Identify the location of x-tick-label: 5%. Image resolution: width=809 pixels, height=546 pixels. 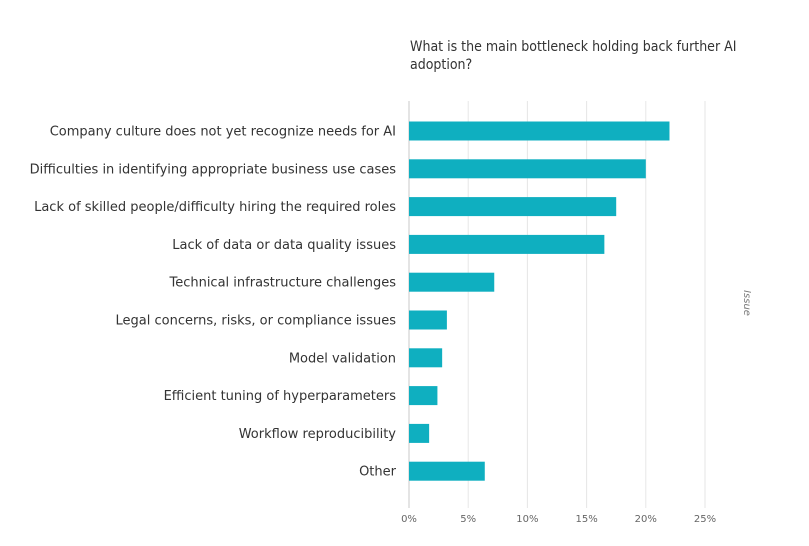
(468, 519).